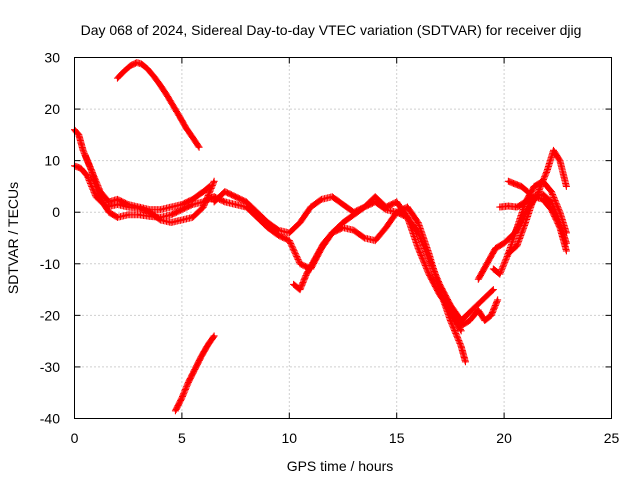 The image size is (640, 480). What do you see at coordinates (397, 438) in the screenshot?
I see `x-tick-label: 15` at bounding box center [397, 438].